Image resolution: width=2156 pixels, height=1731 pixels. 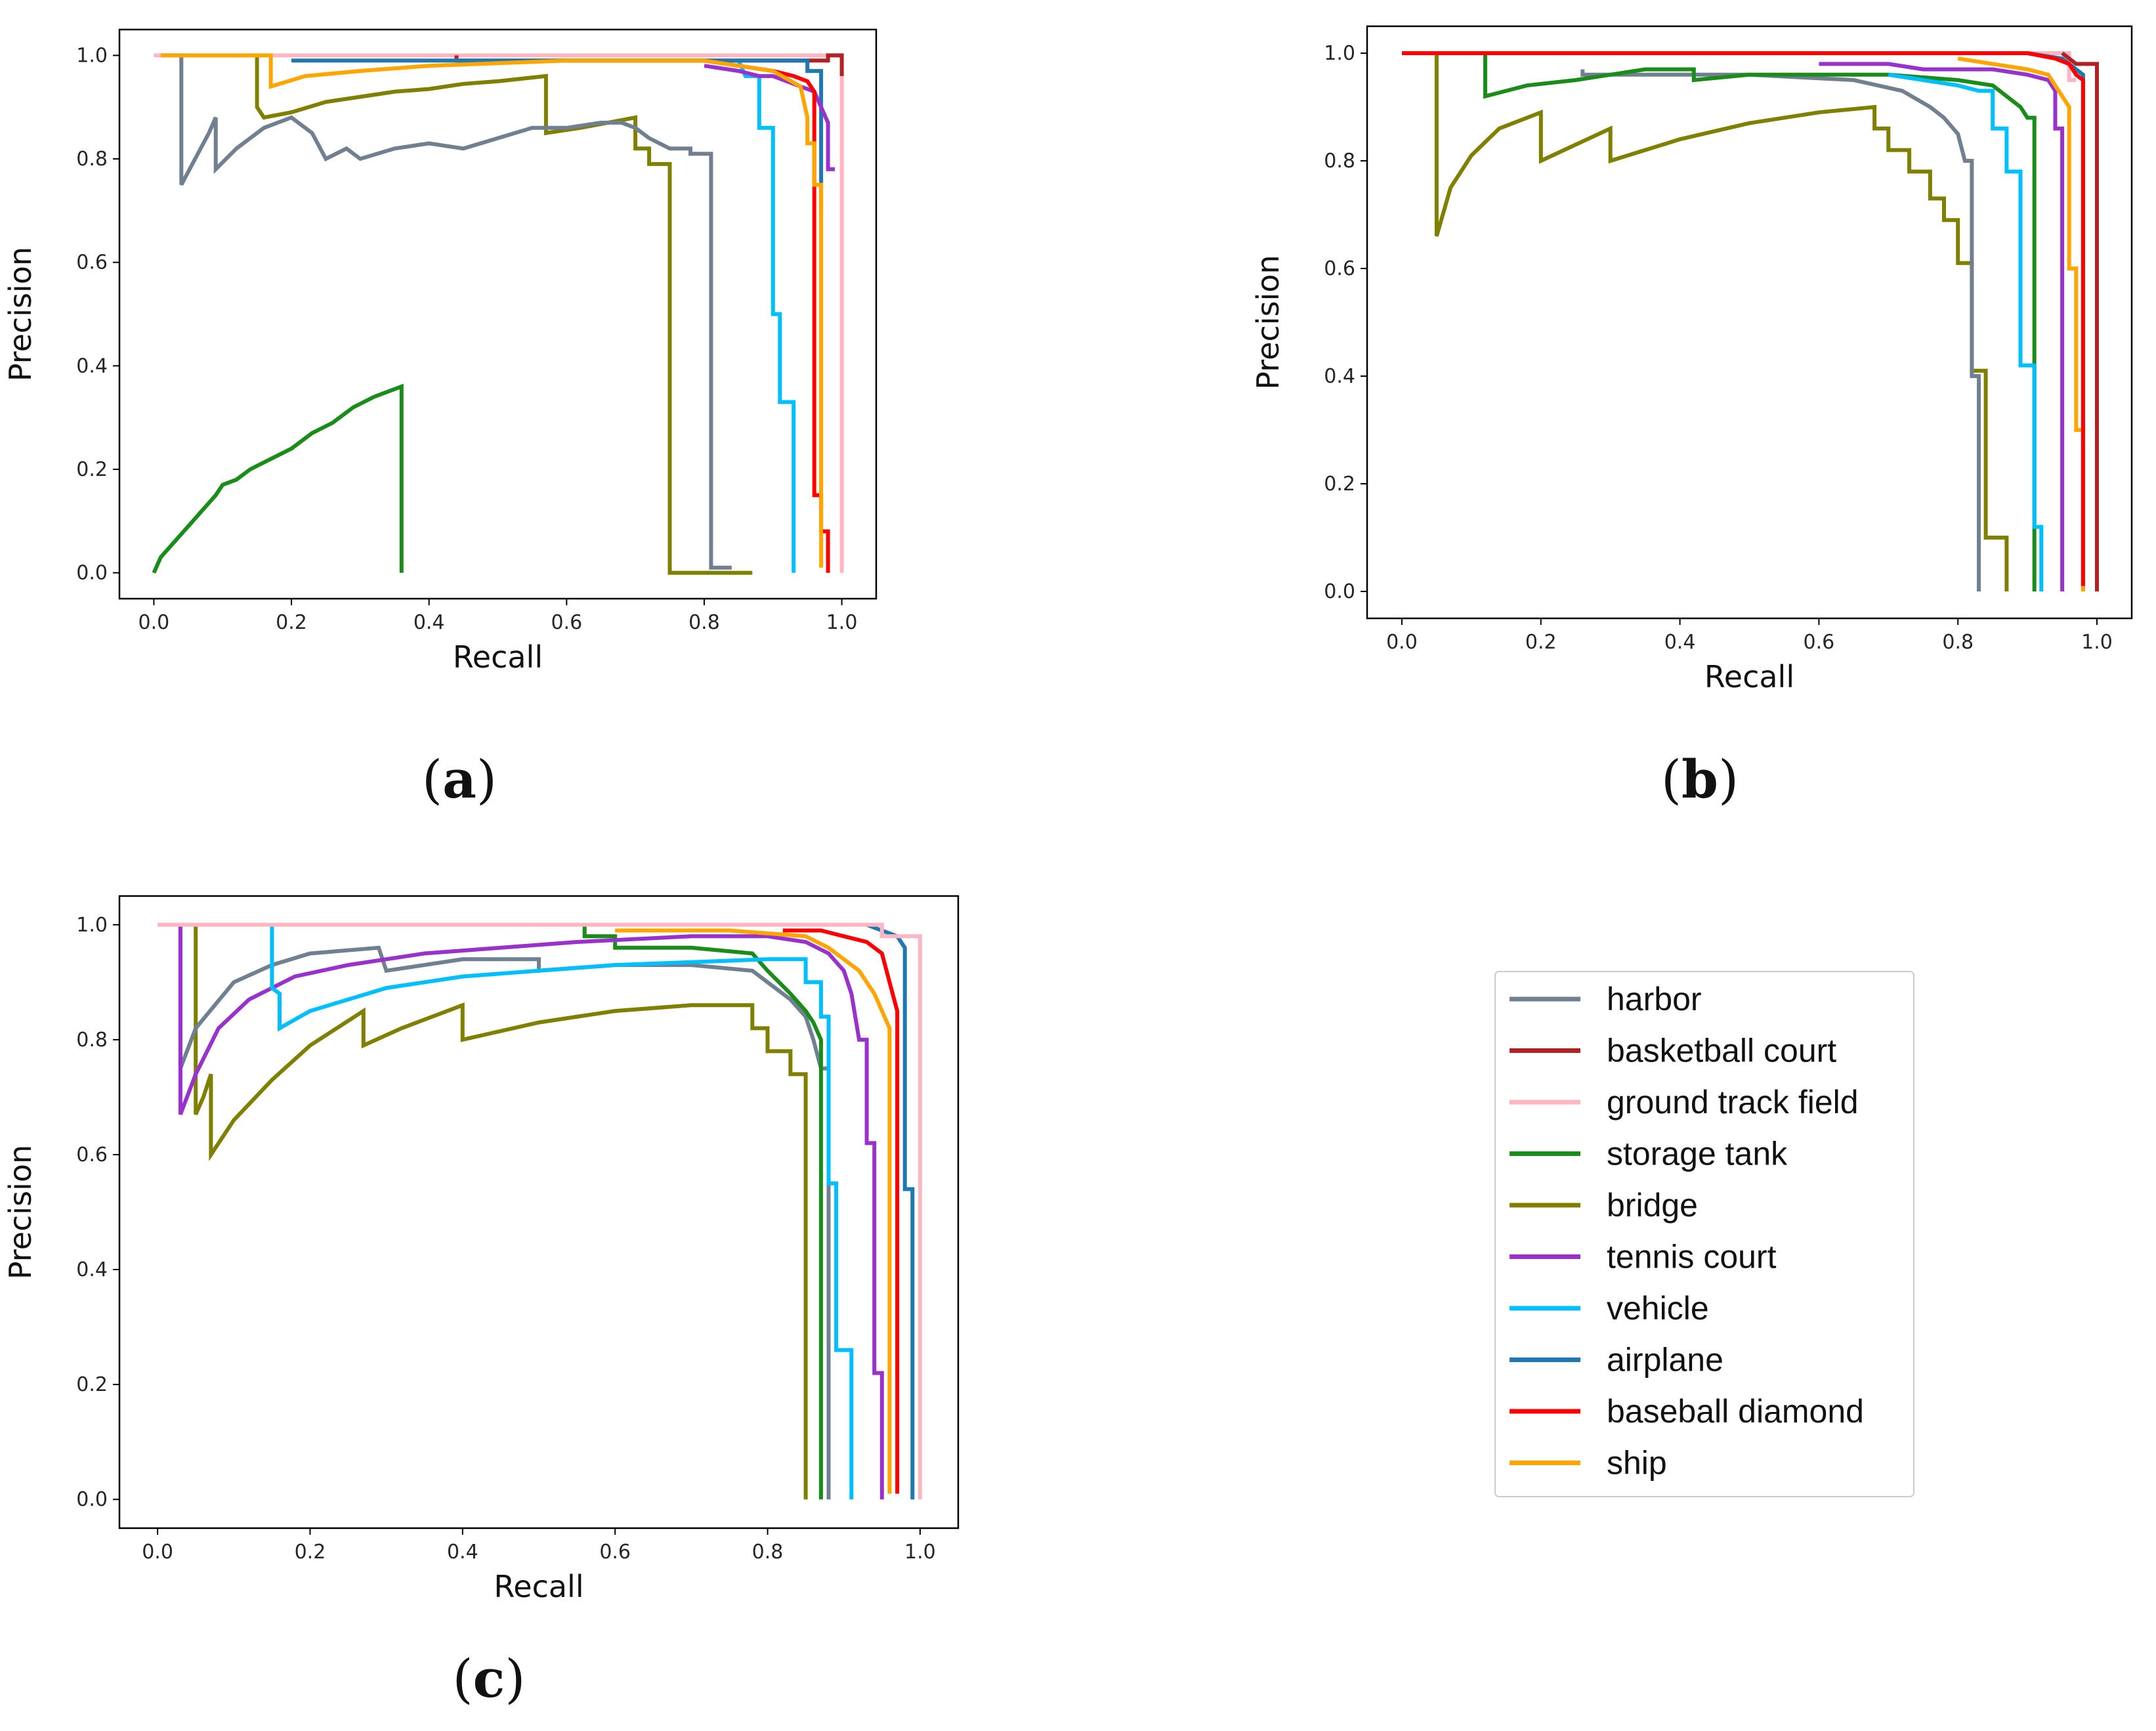 What do you see at coordinates (1589, 1464) in the screenshot?
I see `legend-item: ship` at bounding box center [1589, 1464].